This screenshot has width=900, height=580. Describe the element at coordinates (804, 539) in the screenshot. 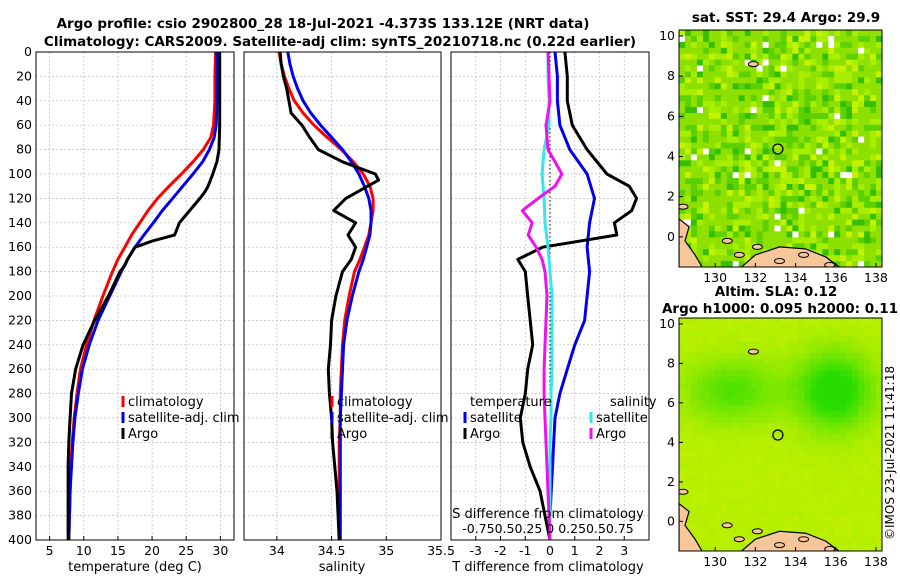

I see `island` at that location.